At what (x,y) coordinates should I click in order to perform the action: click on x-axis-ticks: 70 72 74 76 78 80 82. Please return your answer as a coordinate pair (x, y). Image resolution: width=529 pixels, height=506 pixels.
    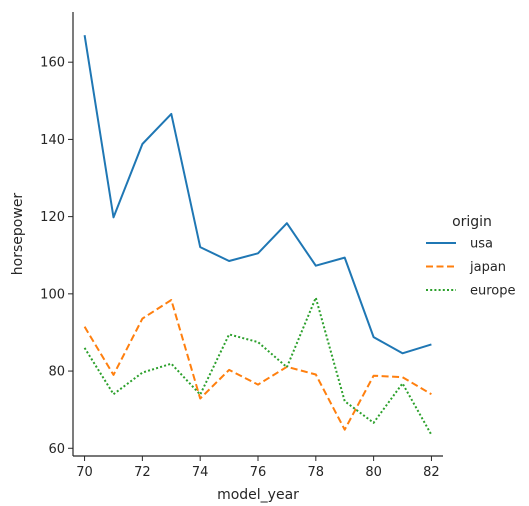
    Looking at the image, I should click on (258, 468).